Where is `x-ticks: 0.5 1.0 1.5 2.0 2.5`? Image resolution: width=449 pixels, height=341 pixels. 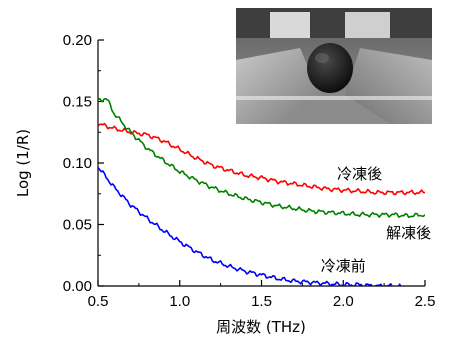
x-ticks: 0.5 1.0 1.5 2.0 2.5 is located at coordinates (262, 295).